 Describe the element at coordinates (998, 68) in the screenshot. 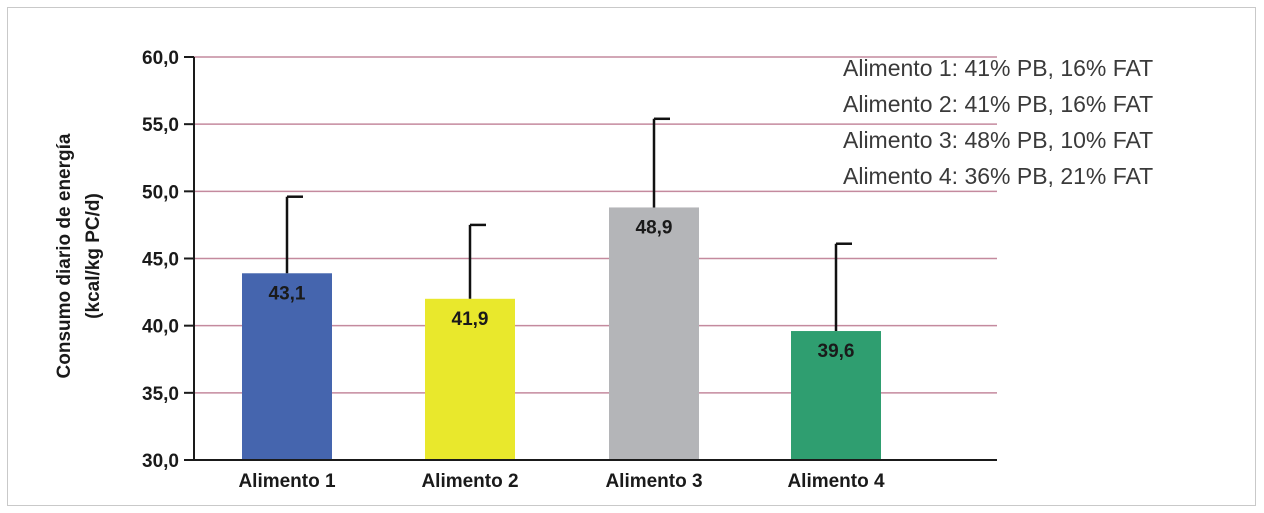

I see `annotation-line: Alimento 1: 41% PB, 16% FAT` at that location.